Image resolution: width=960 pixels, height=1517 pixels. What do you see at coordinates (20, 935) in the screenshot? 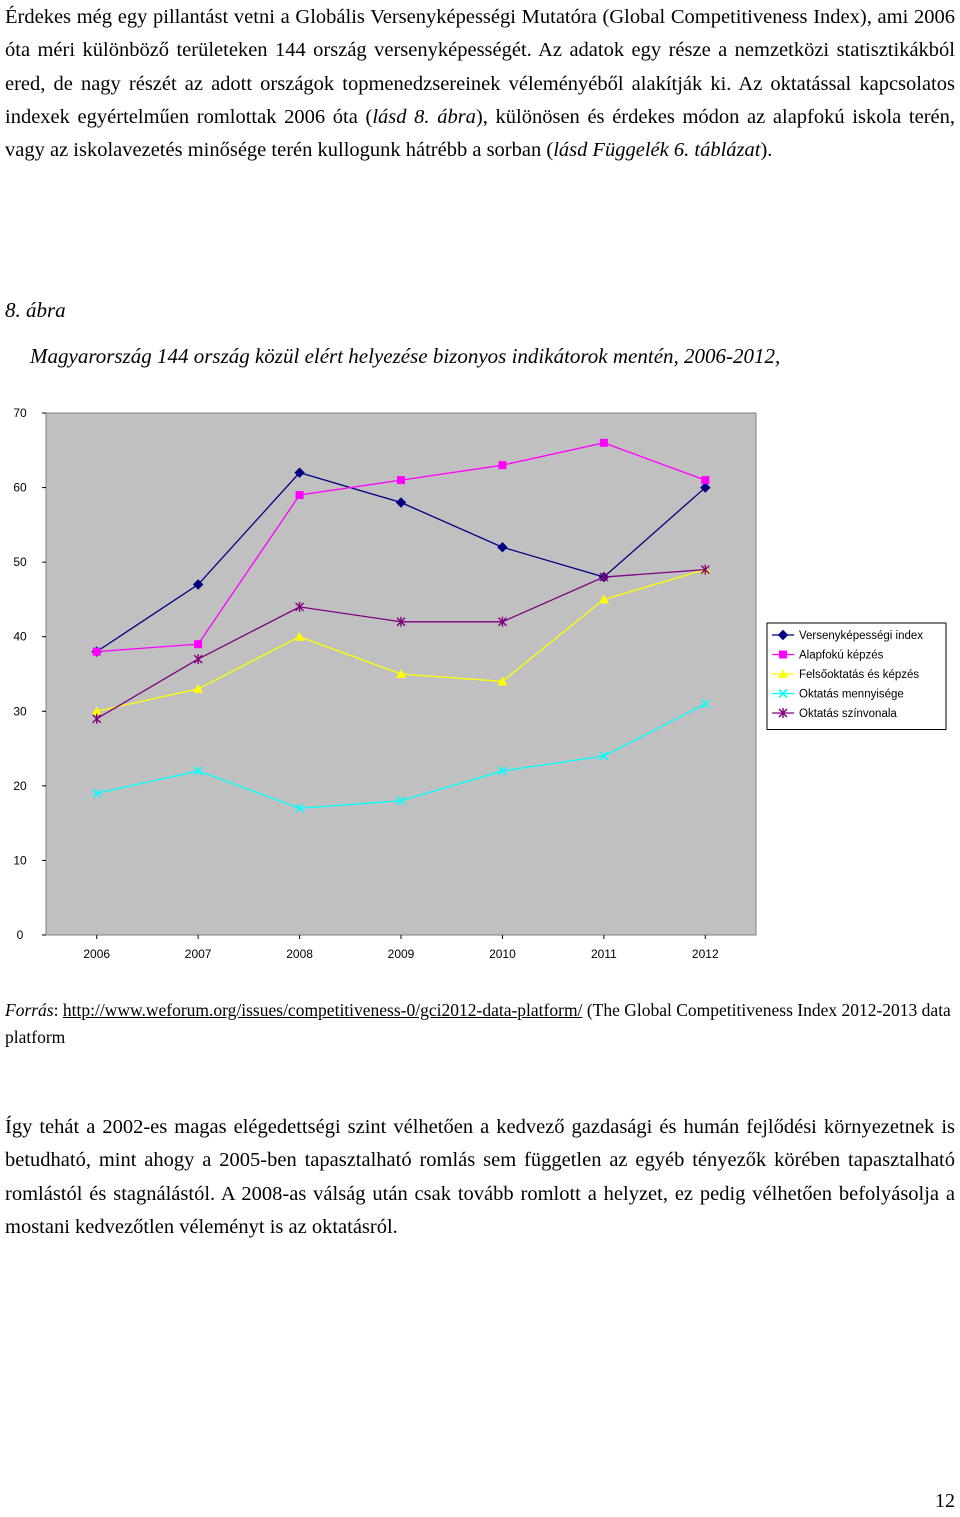
I see `y-tick-label: 0` at bounding box center [20, 935].